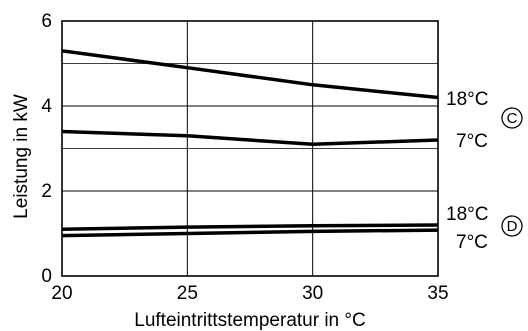 Image resolution: width=528 pixels, height=331 pixels. Describe the element at coordinates (512, 172) in the screenshot. I see `series-markers: CD` at that location.